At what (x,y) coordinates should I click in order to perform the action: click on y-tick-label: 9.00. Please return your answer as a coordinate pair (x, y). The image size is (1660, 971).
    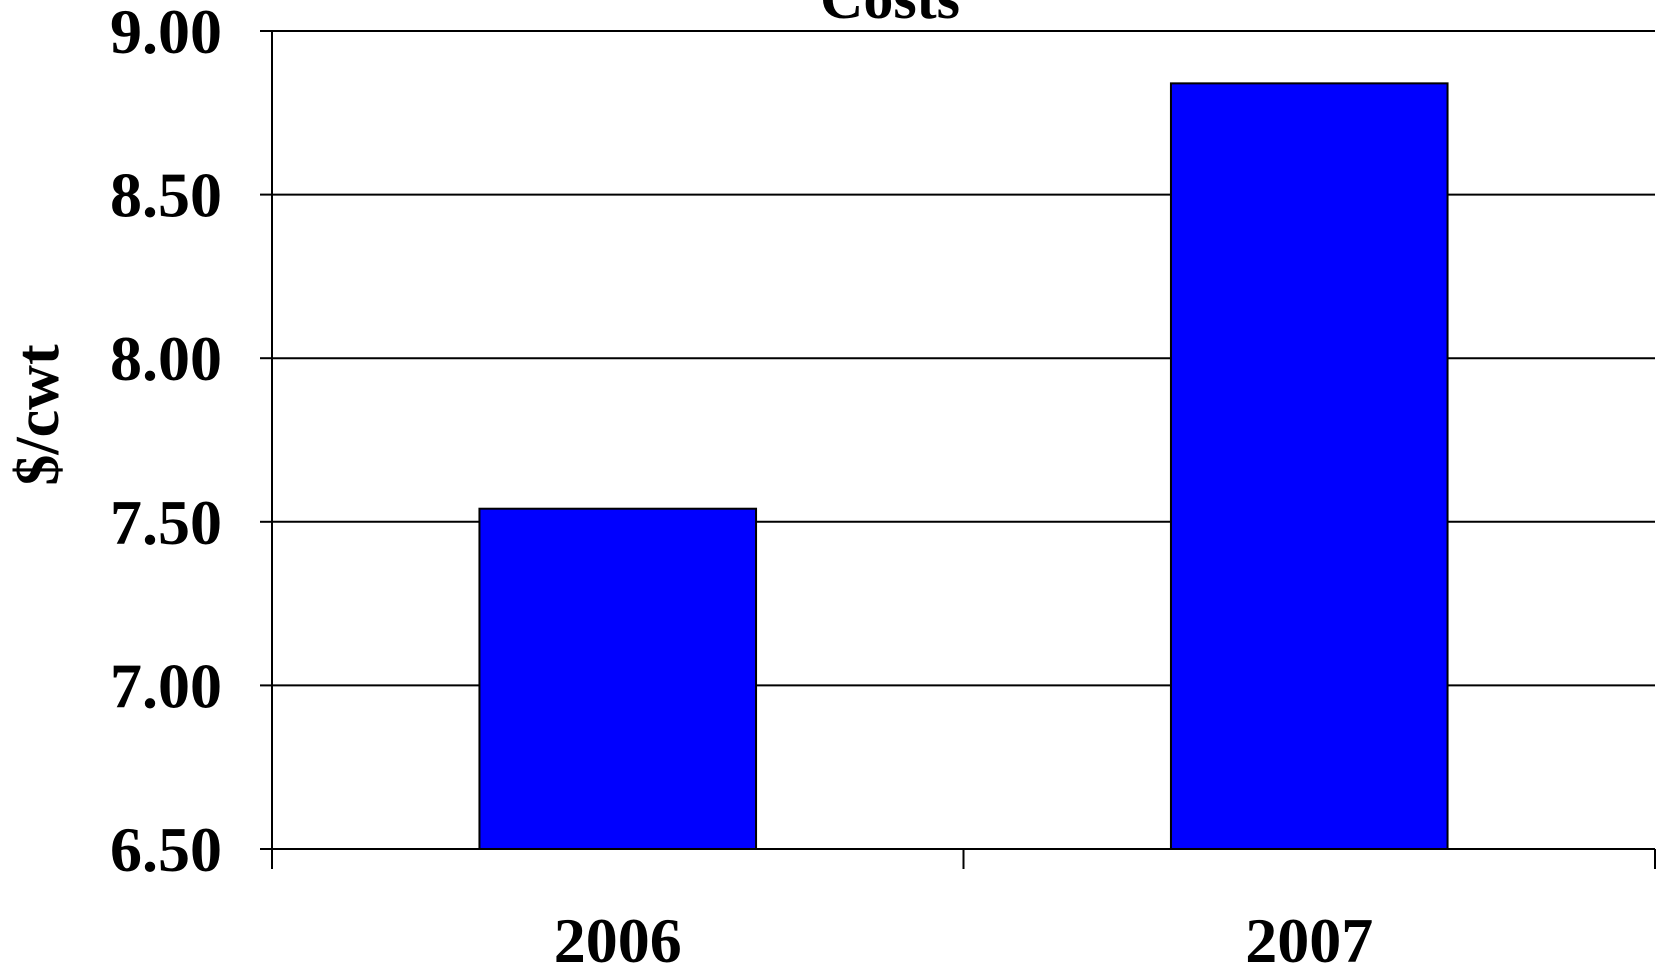
    Looking at the image, I should click on (166, 33).